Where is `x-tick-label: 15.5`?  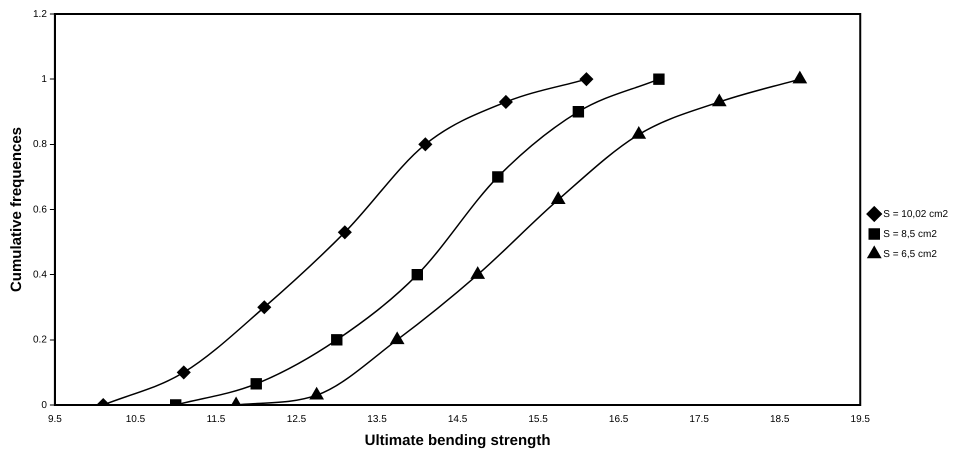 x-tick-label: 15.5 is located at coordinates (538, 419).